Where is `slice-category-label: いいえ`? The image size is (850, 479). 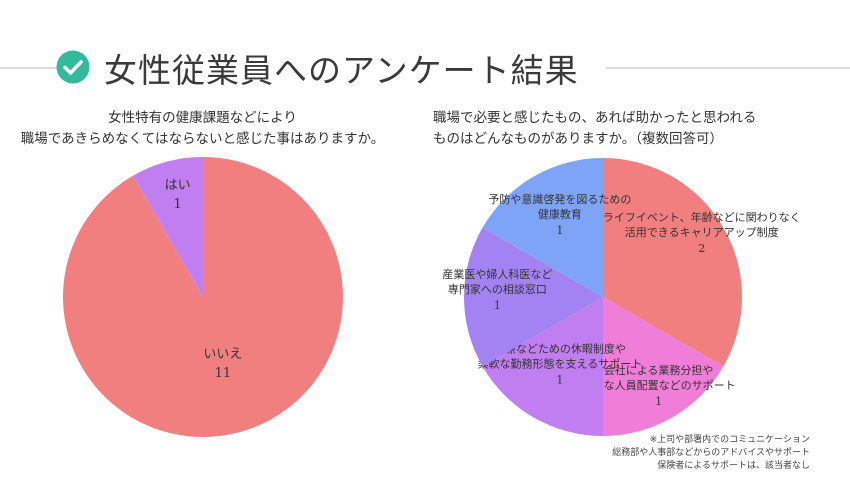
slice-category-label: いいえ is located at coordinates (222, 354).